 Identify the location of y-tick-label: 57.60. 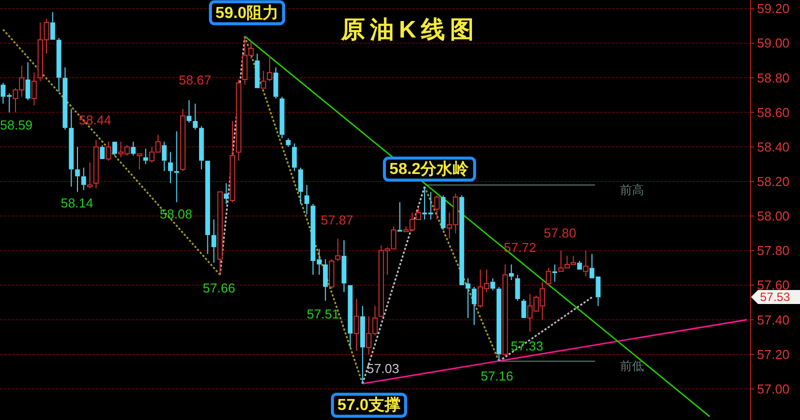
(773, 285).